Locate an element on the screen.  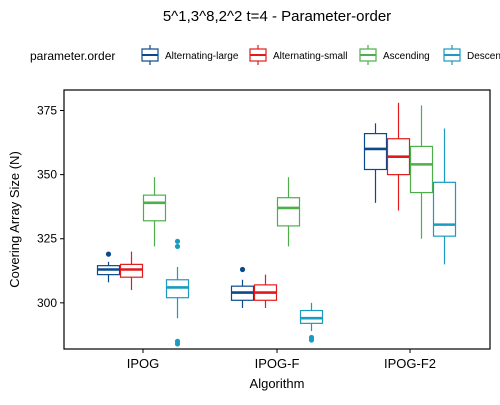
legend-item-alternating-large: Alternating-large is located at coordinates (190, 55).